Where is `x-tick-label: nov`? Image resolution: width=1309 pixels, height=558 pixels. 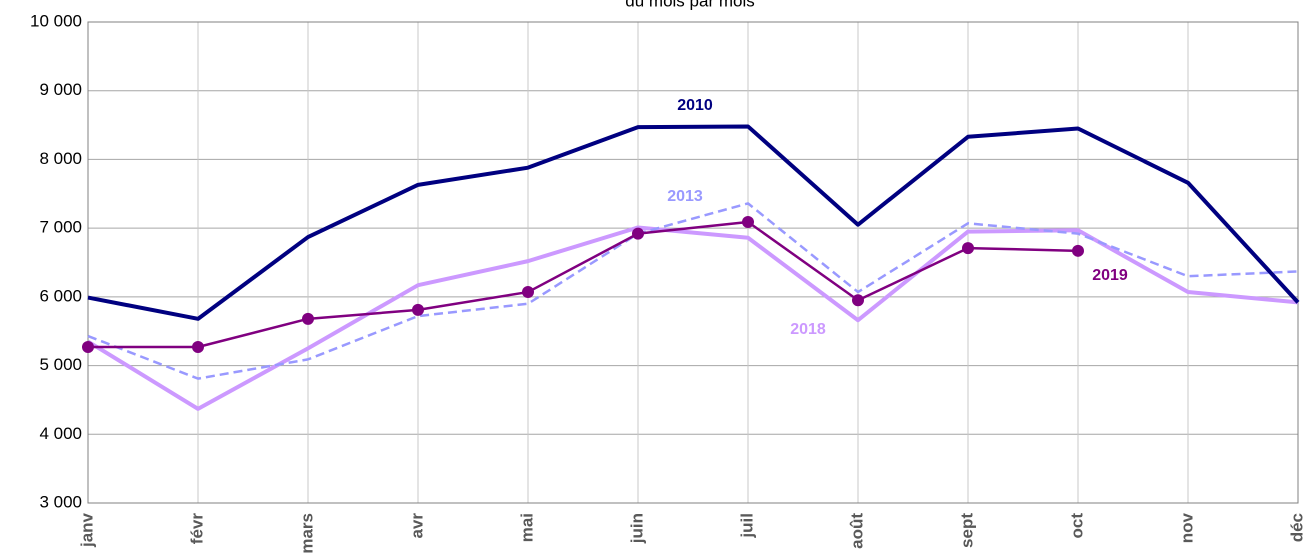 x-tick-label: nov is located at coordinates (1186, 527).